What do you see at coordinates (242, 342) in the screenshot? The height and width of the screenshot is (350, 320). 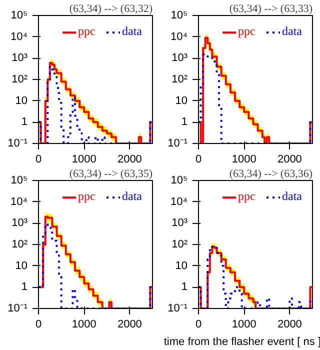 I see `x-axis-title: time from the flasher event [ ns ]` at bounding box center [242, 342].